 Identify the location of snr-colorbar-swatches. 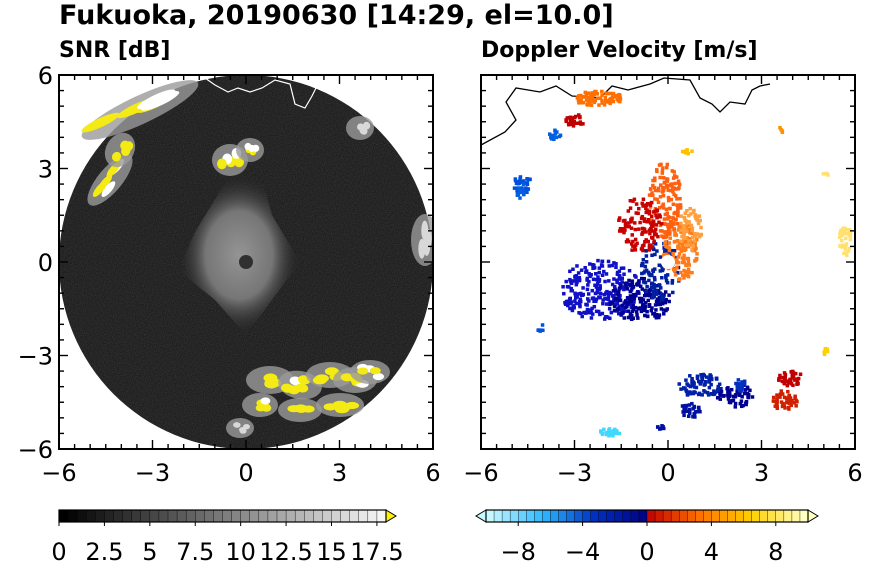
(227, 516).